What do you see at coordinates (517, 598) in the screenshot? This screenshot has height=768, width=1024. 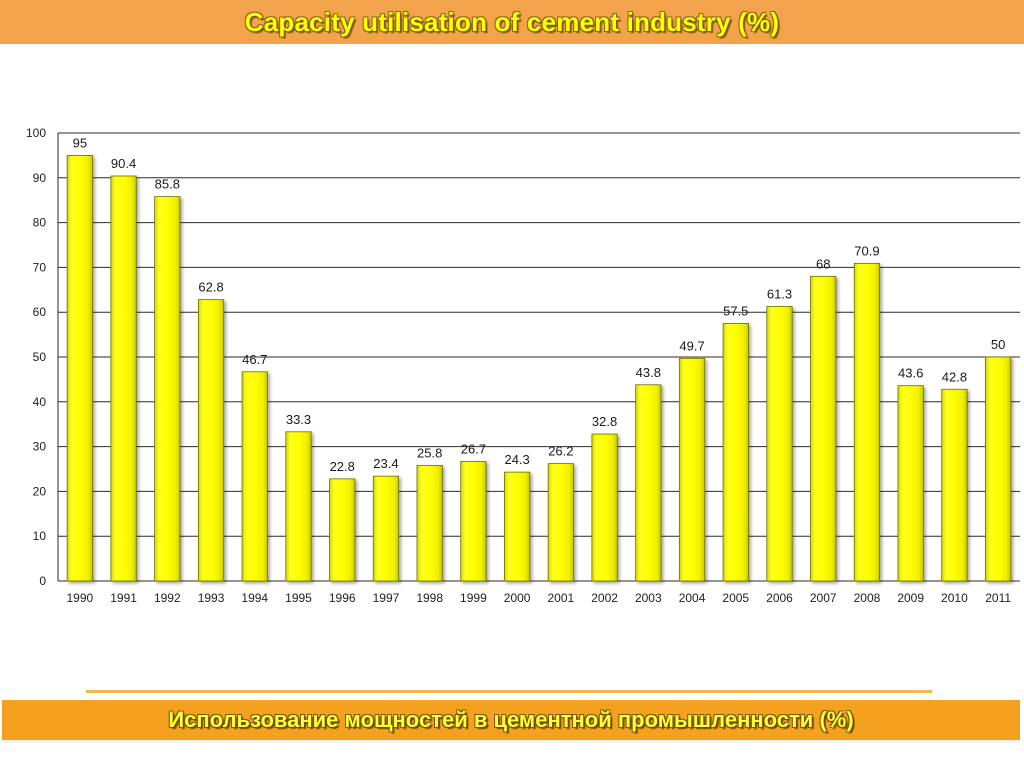 I see `x-tick-label-2000: 2000` at bounding box center [517, 598].